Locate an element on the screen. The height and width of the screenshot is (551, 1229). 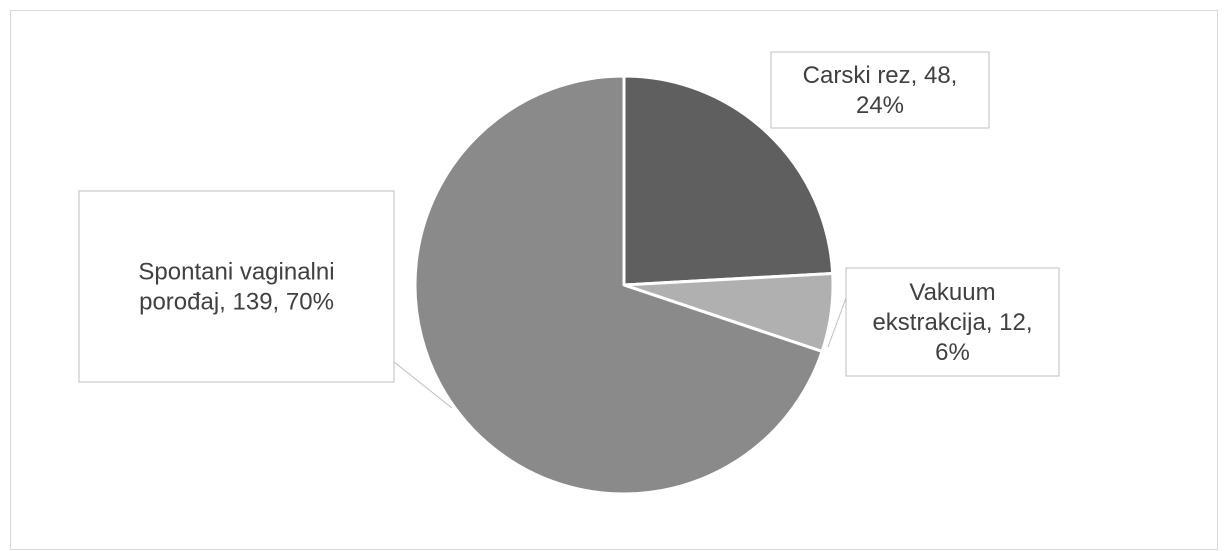
data-label-text: 24% is located at coordinates (880, 105).